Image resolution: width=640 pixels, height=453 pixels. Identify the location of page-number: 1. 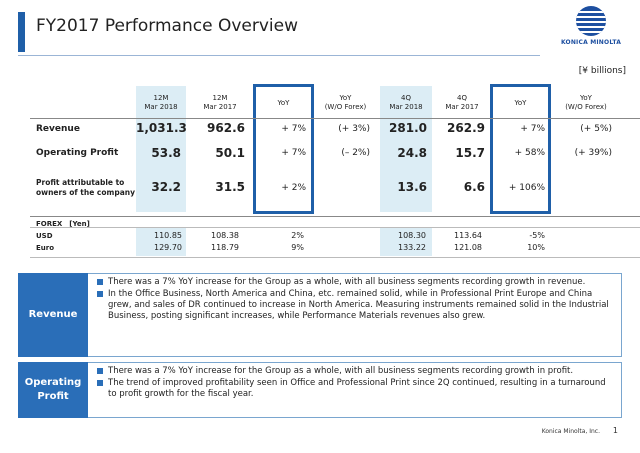
(615, 430).